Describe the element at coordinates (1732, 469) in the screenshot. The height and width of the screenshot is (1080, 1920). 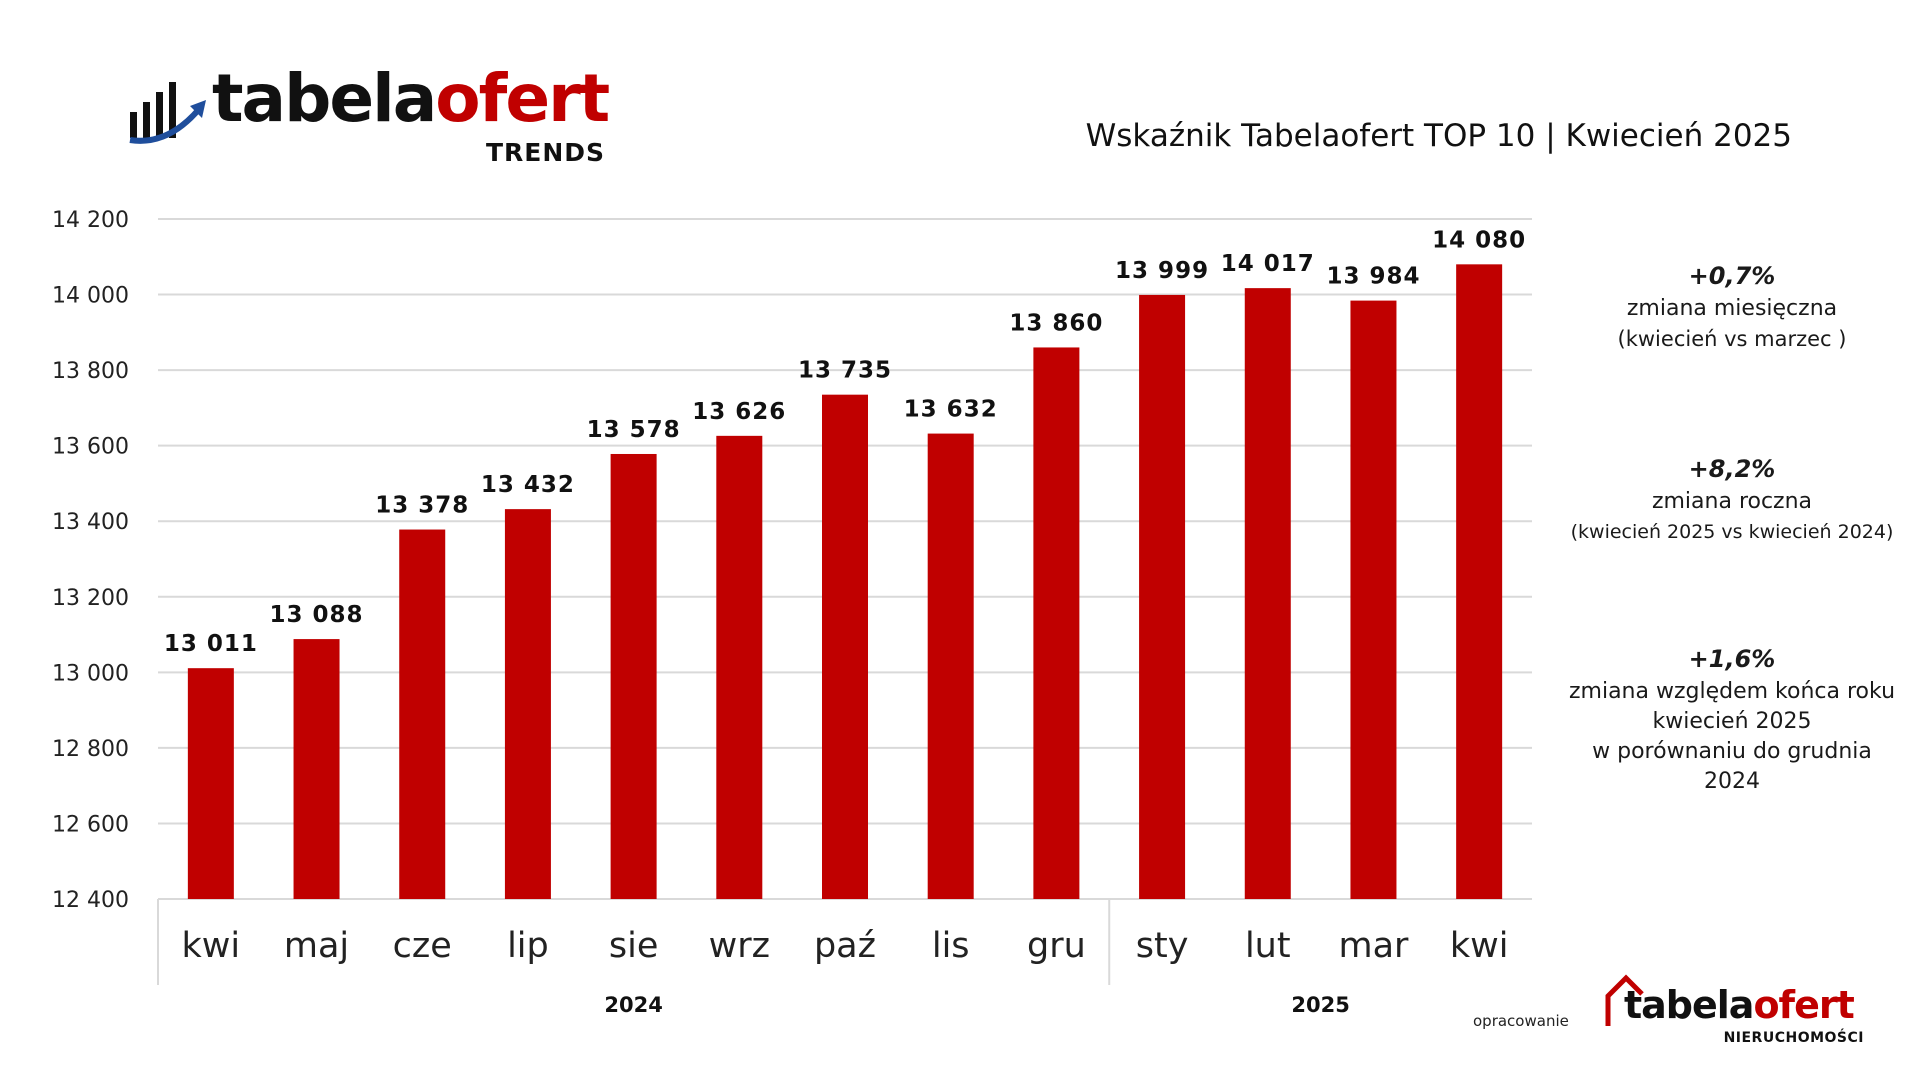
I see `stat-value: +8,2%` at that location.